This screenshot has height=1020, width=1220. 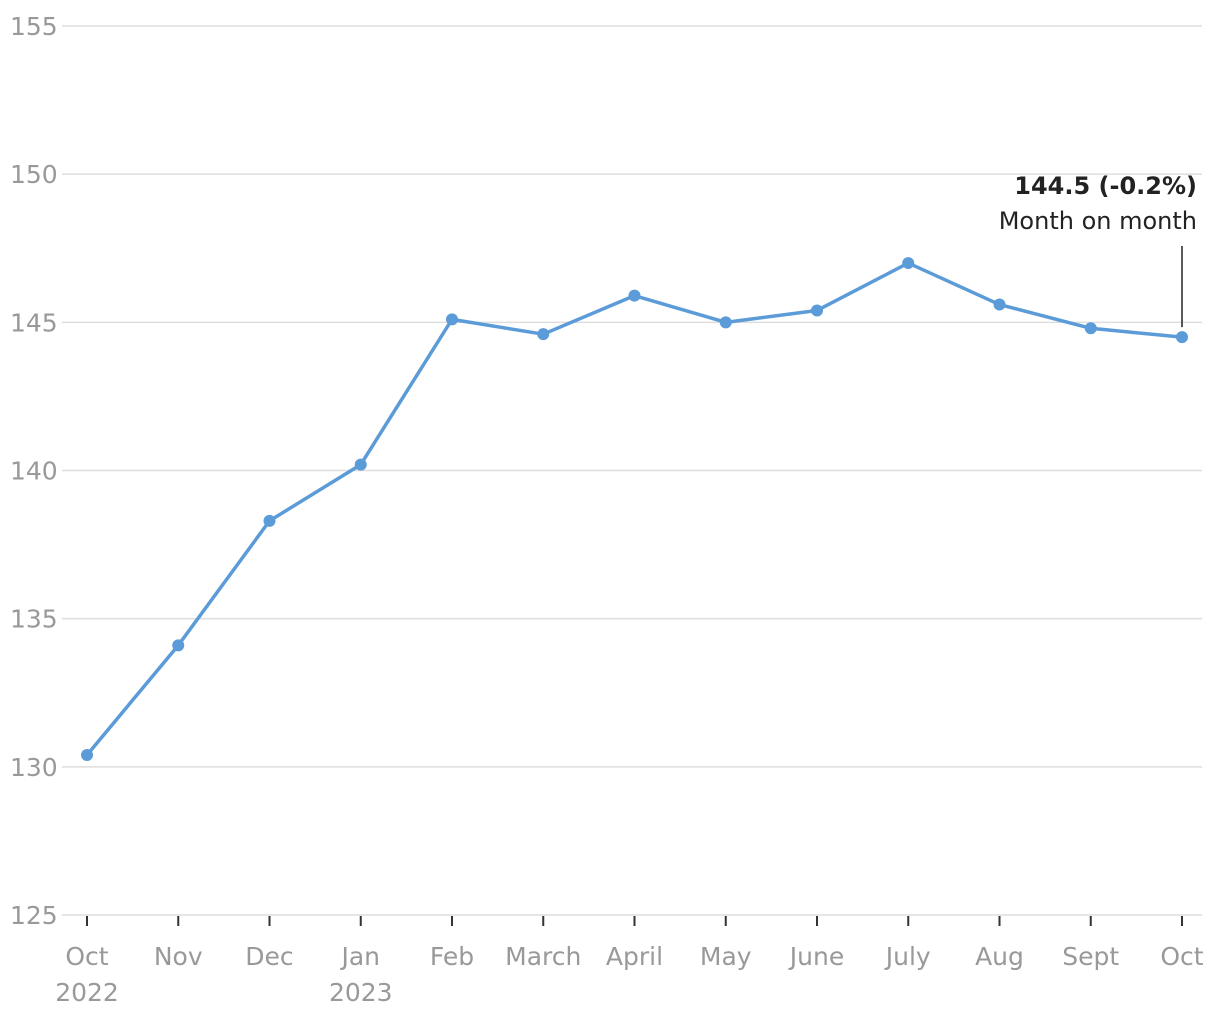 What do you see at coordinates (361, 974) in the screenshot?
I see `x-tick-label: Jan 2023` at bounding box center [361, 974].